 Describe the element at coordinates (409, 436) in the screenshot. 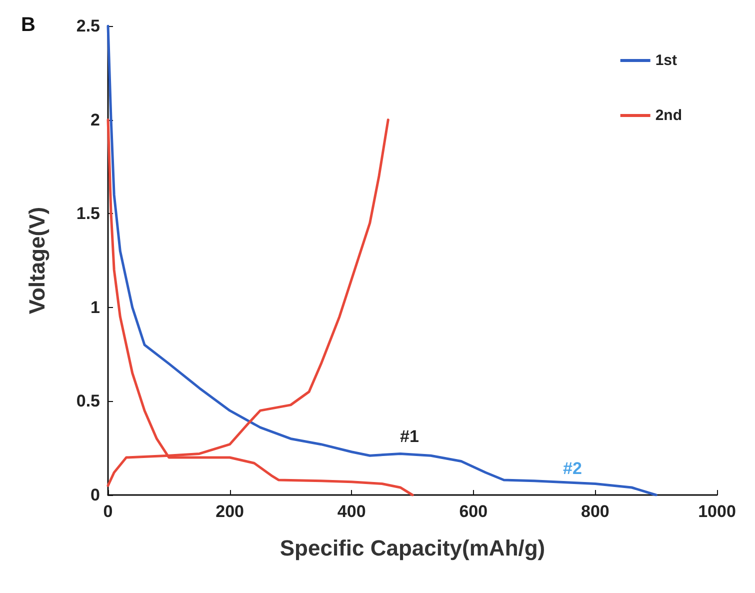

I see `annotation: #1` at that location.